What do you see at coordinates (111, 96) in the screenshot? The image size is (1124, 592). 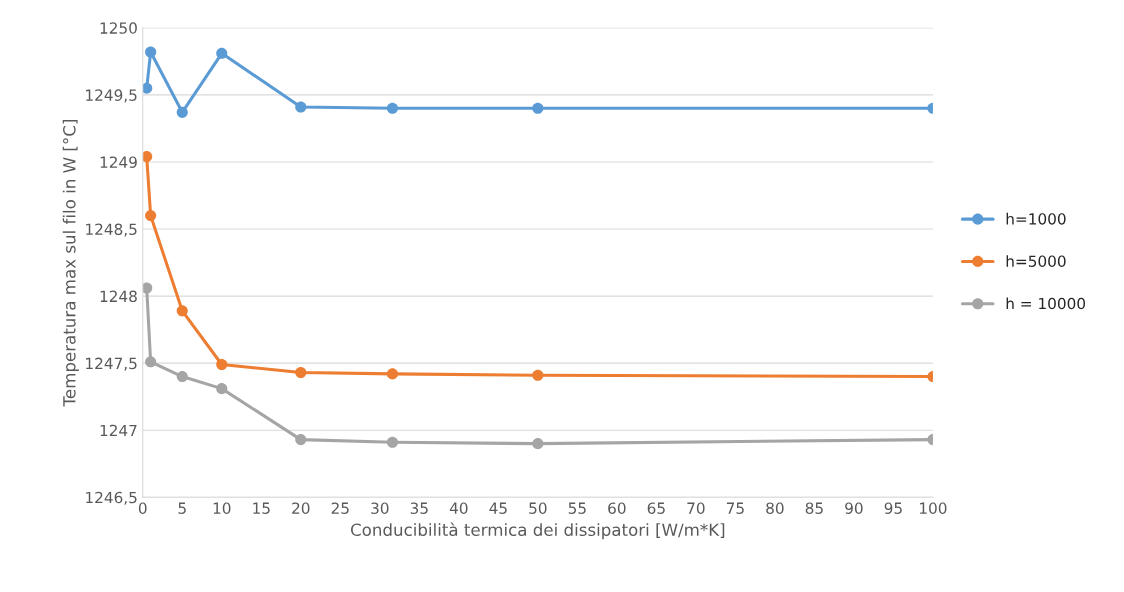 I see `y-tick-label: 1249,5` at bounding box center [111, 96].